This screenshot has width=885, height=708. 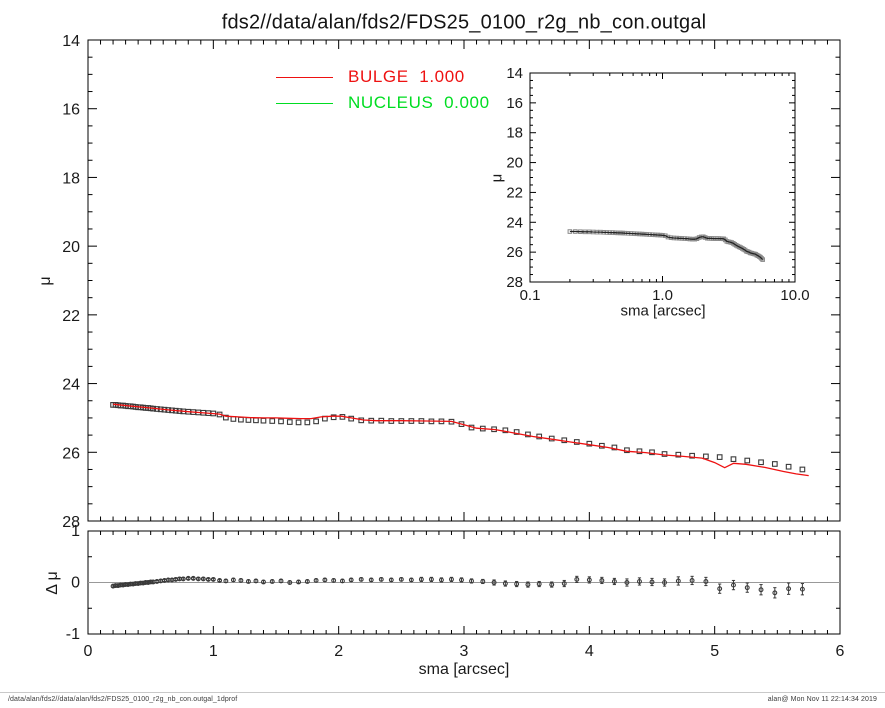 What do you see at coordinates (338, 651) in the screenshot?
I see `shared-x-tick-label: 2` at bounding box center [338, 651].